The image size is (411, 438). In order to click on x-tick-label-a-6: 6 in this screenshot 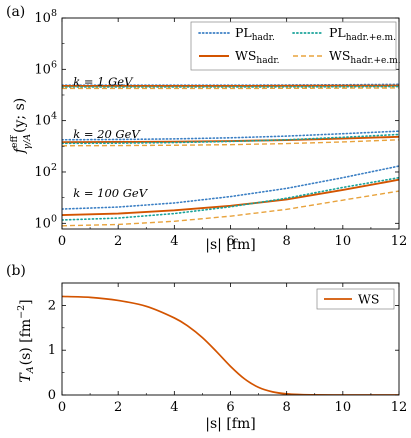, I will do `click(230, 241)`.